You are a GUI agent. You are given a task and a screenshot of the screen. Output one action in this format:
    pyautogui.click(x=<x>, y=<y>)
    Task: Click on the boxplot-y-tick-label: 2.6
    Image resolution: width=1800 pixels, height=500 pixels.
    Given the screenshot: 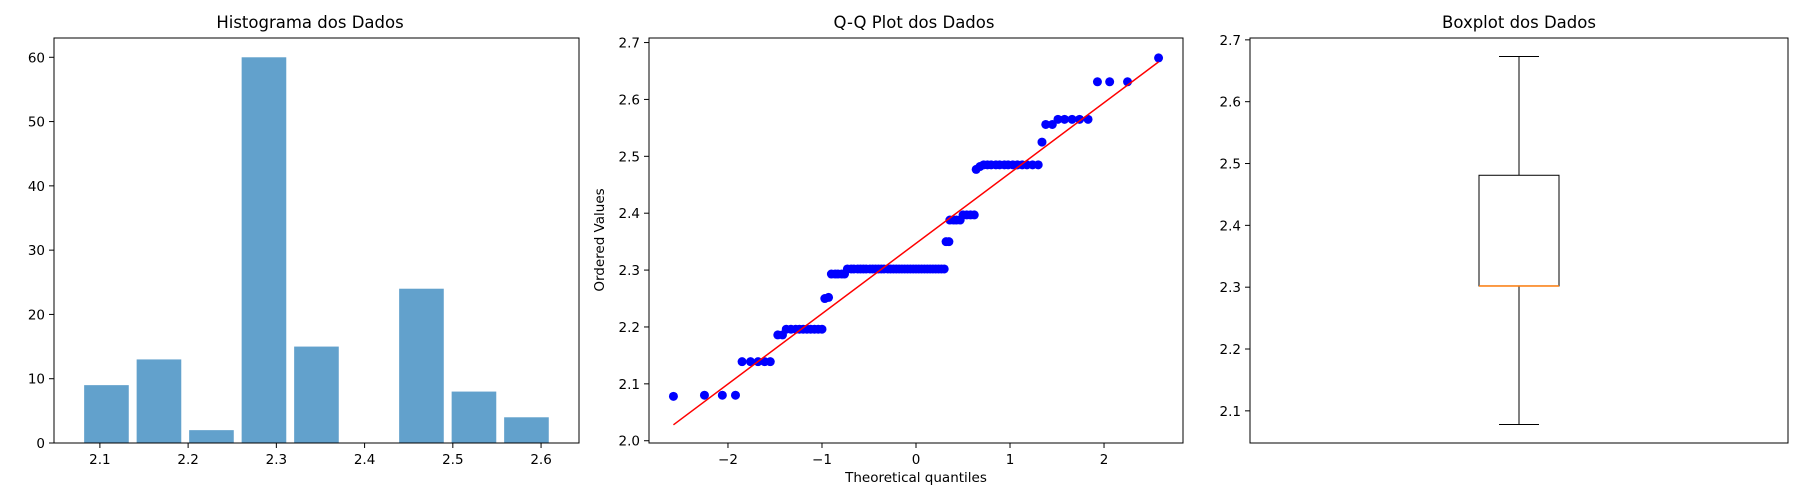 What is the action you would take?
    pyautogui.click(x=1230, y=103)
    